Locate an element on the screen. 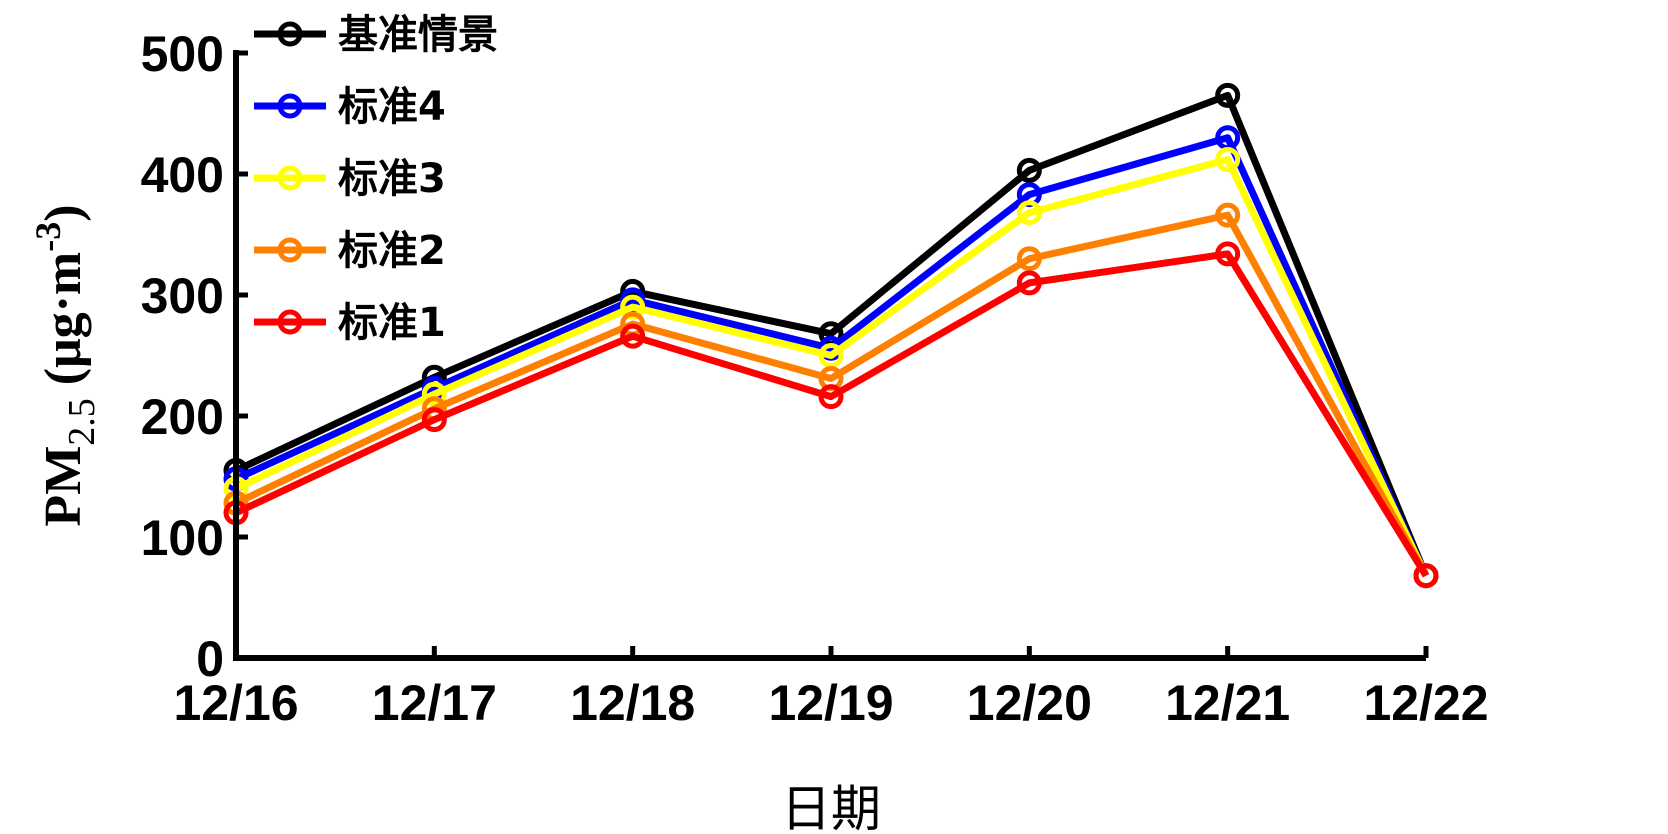 Image resolution: width=1668 pixels, height=834 pixels. y-tick-label: 100 is located at coordinates (182, 538).